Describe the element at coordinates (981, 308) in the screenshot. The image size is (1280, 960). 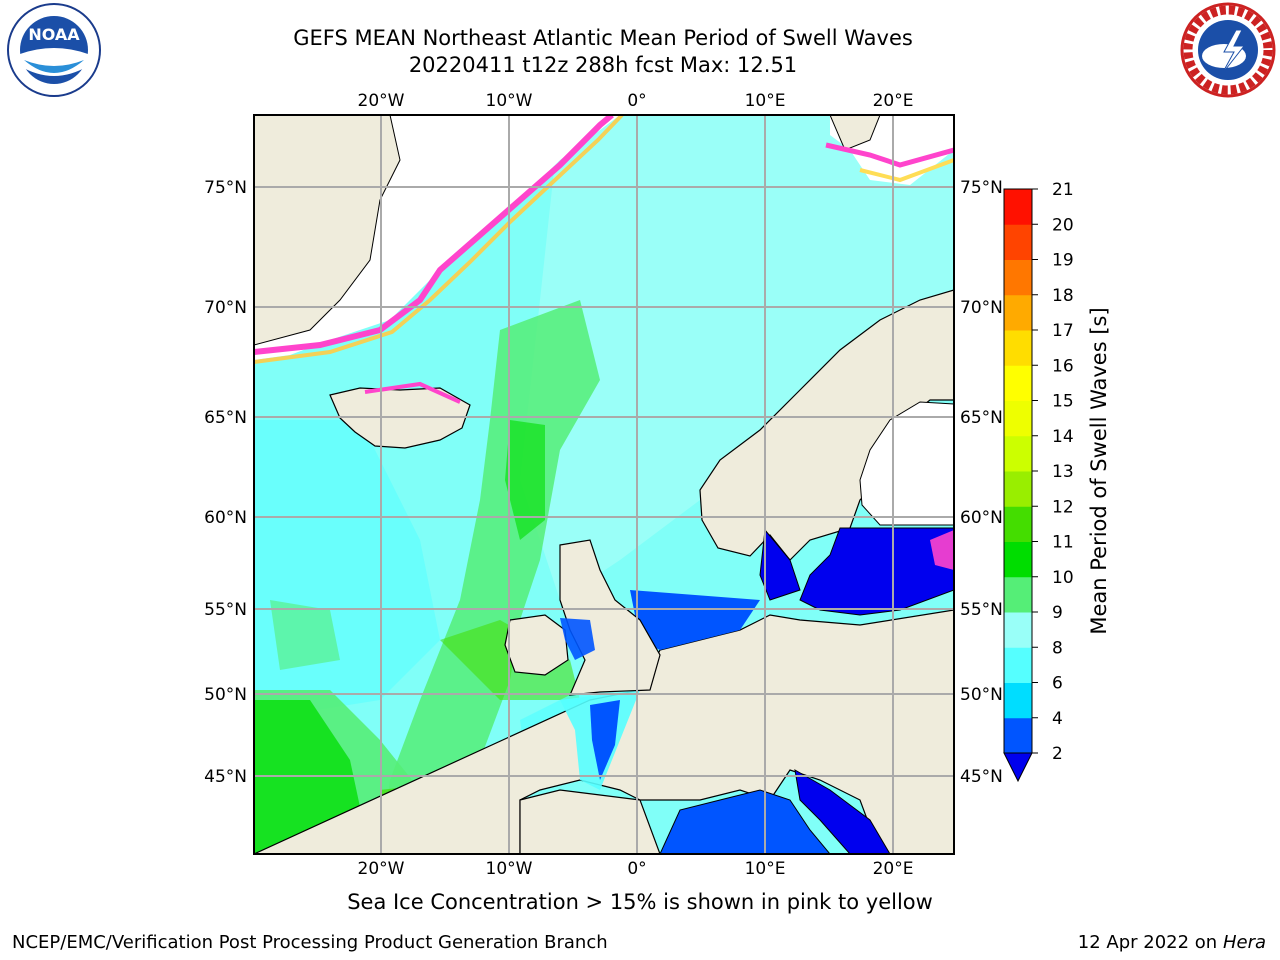
I see `lat-label-right: 70°N` at that location.